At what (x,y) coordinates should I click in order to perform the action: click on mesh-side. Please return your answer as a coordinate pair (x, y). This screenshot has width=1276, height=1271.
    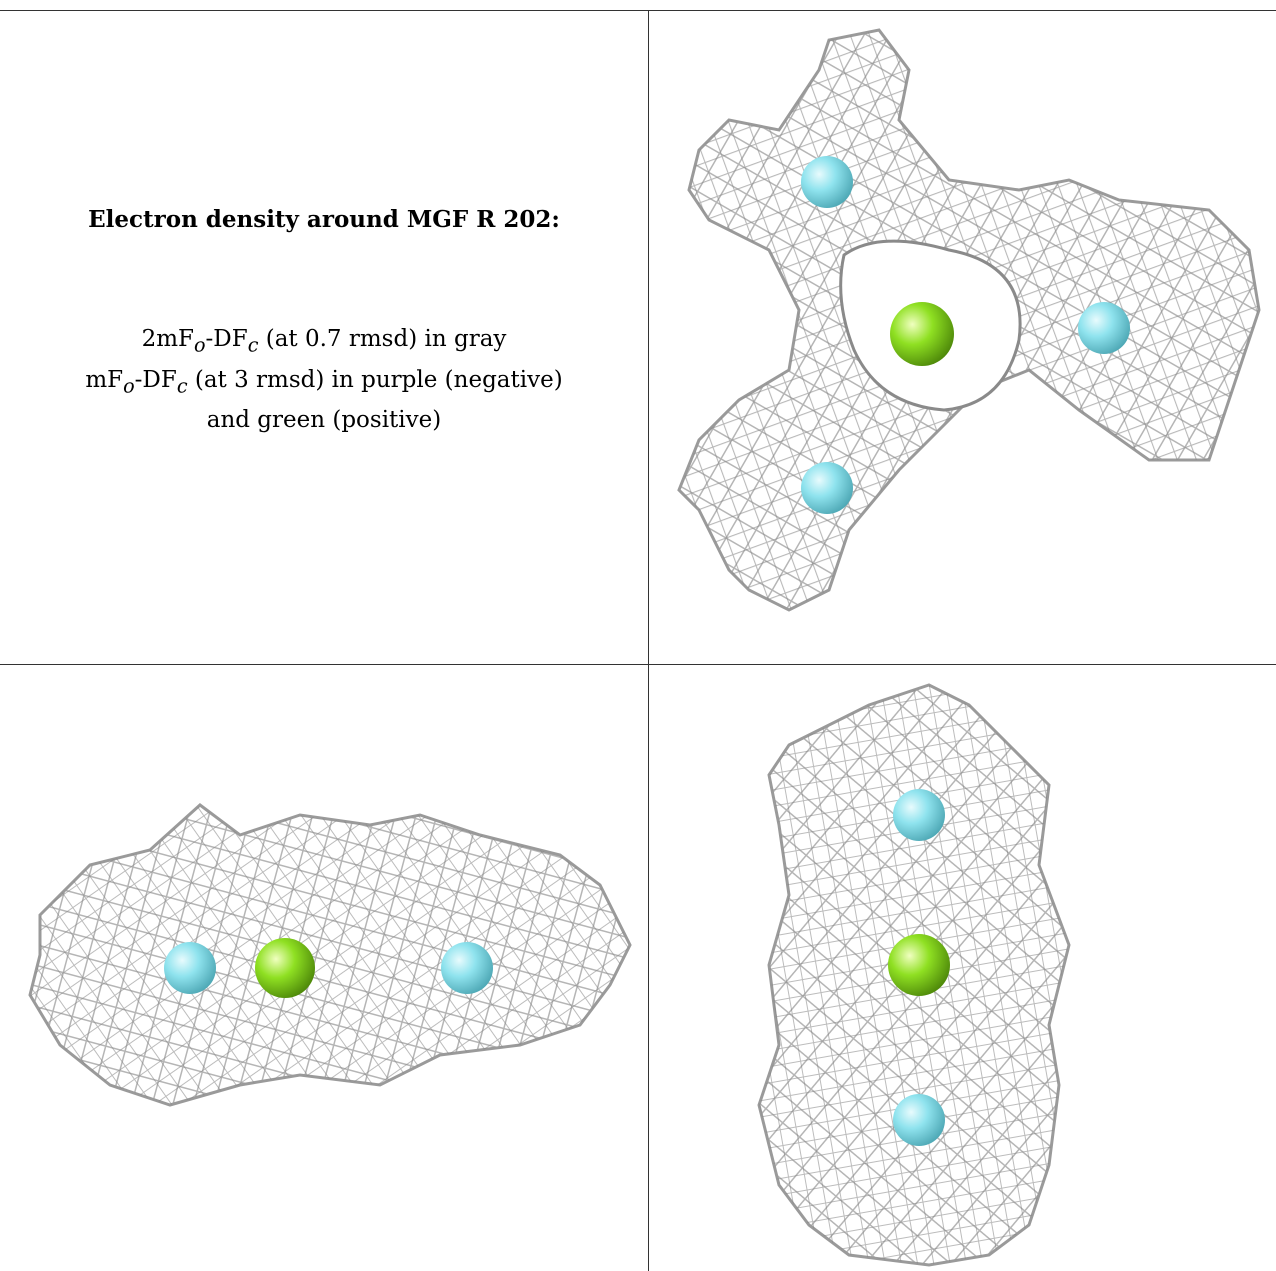
    Looking at the image, I should click on (330, 955).